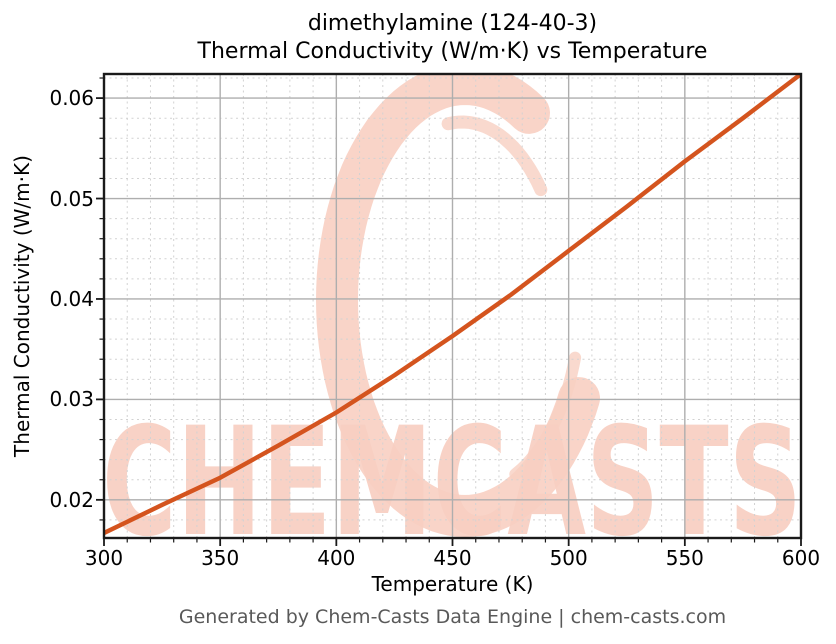 The width and height of the screenshot is (836, 644). What do you see at coordinates (104, 558) in the screenshot?
I see `x-tick-label-300: 300` at bounding box center [104, 558].